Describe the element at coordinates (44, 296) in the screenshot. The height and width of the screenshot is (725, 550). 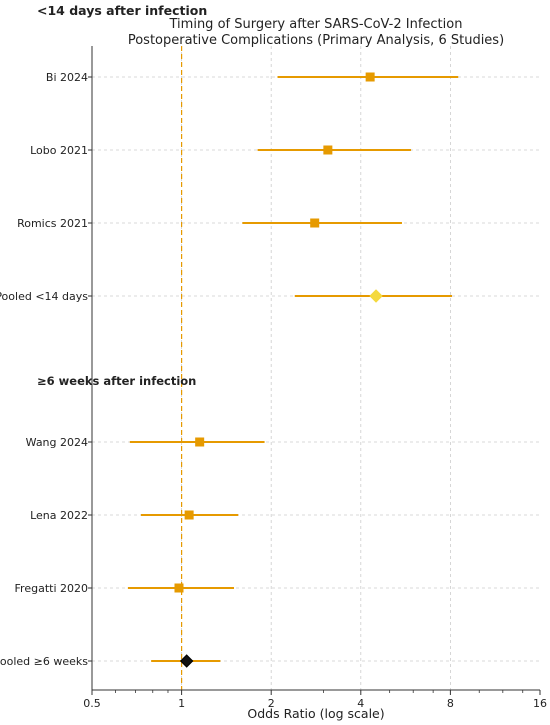
I see `row-label: Pooled <14 days` at that location.